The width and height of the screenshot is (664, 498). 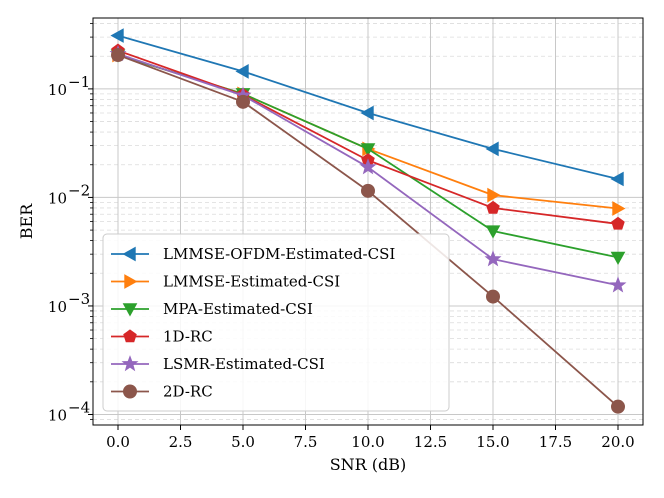 I want to click on x-tick-label: 0.0, so click(x=118, y=442).